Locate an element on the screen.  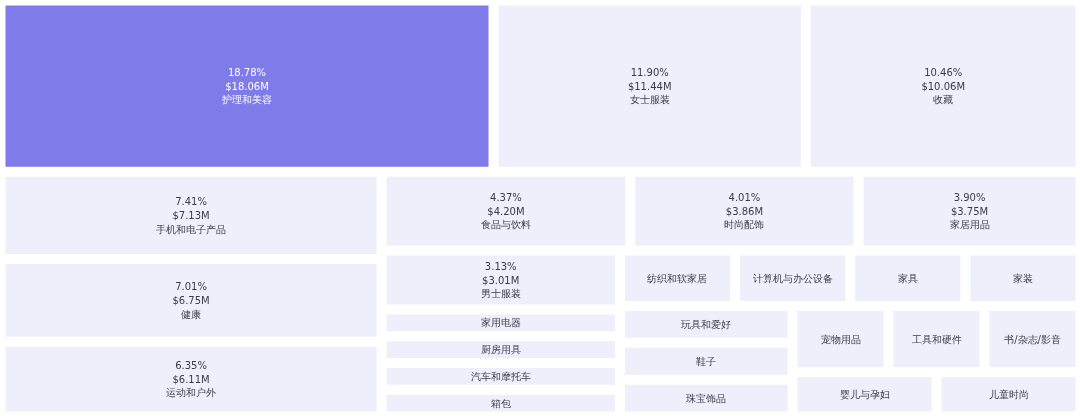
category-label: 工具和硬件 is located at coordinates (936, 339).